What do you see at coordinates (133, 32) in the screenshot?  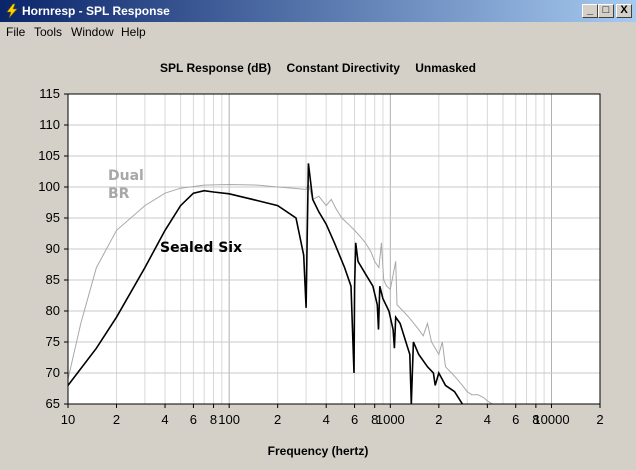 I see `menu-help: Help` at bounding box center [133, 32].